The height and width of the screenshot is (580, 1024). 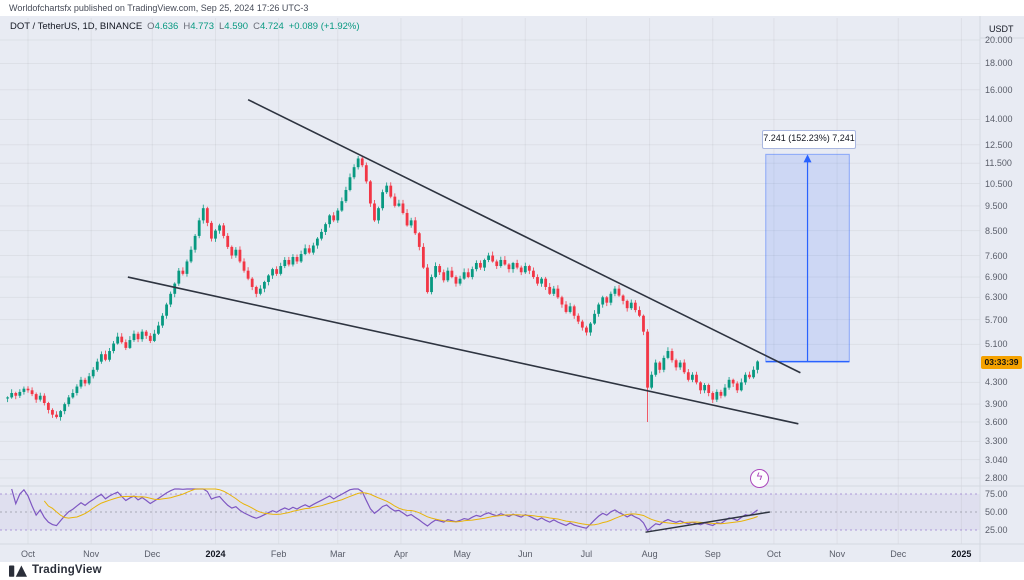 What do you see at coordinates (166, 26) in the screenshot?
I see `ohlc-value: 4.636` at bounding box center [166, 26].